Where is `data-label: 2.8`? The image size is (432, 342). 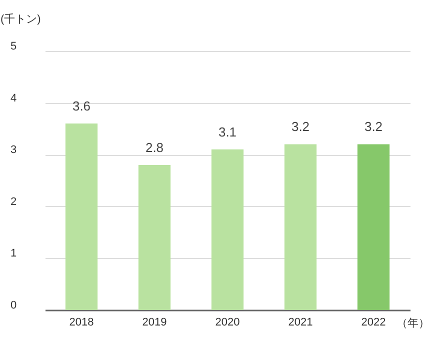
data-label: 2.8 is located at coordinates (154, 147).